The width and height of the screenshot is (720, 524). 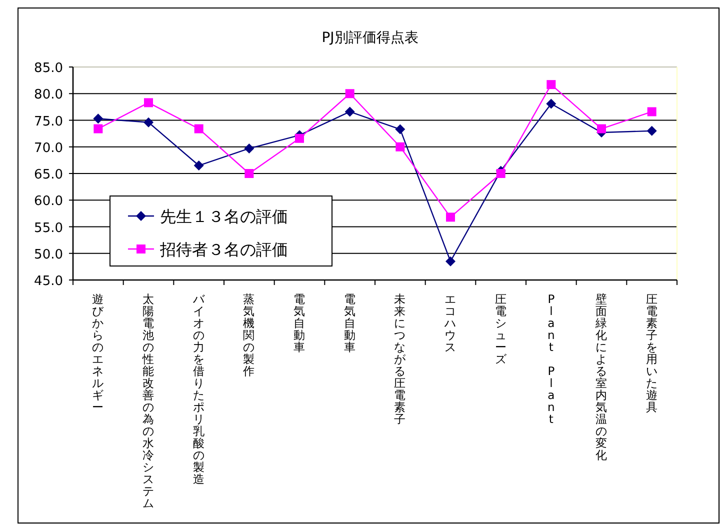 What do you see at coordinates (48, 281) in the screenshot?
I see `y-tick-label: 45.0` at bounding box center [48, 281].